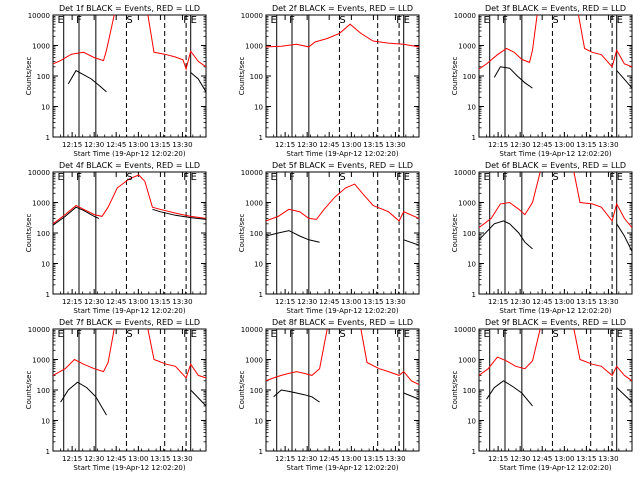  I want to click on chart-title: Det 1f BLACK = Events, RED = LLD, so click(129, 8).